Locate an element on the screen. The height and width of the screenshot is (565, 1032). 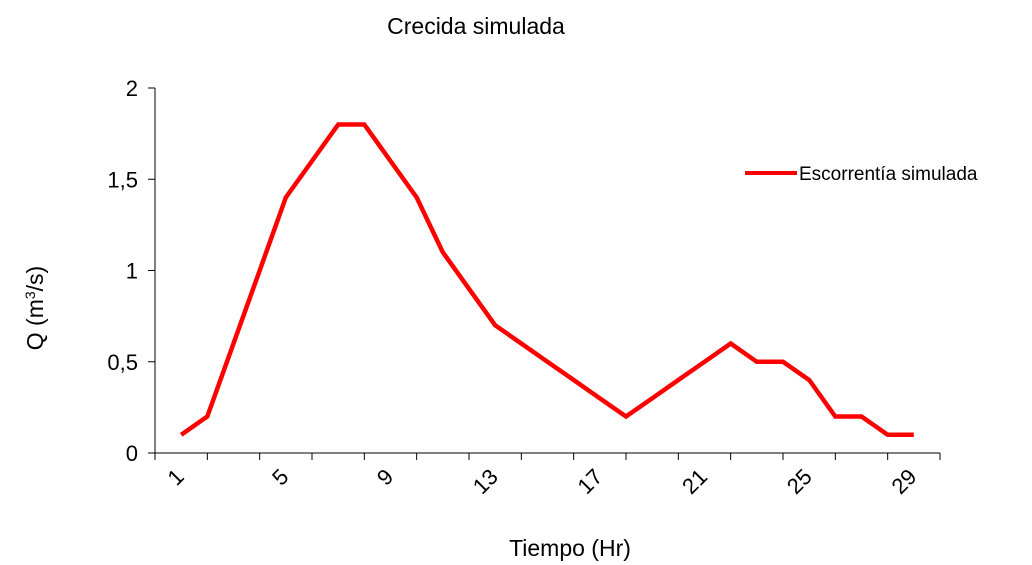
x-axis-title: Tiempo (Hr) is located at coordinates (570, 548).